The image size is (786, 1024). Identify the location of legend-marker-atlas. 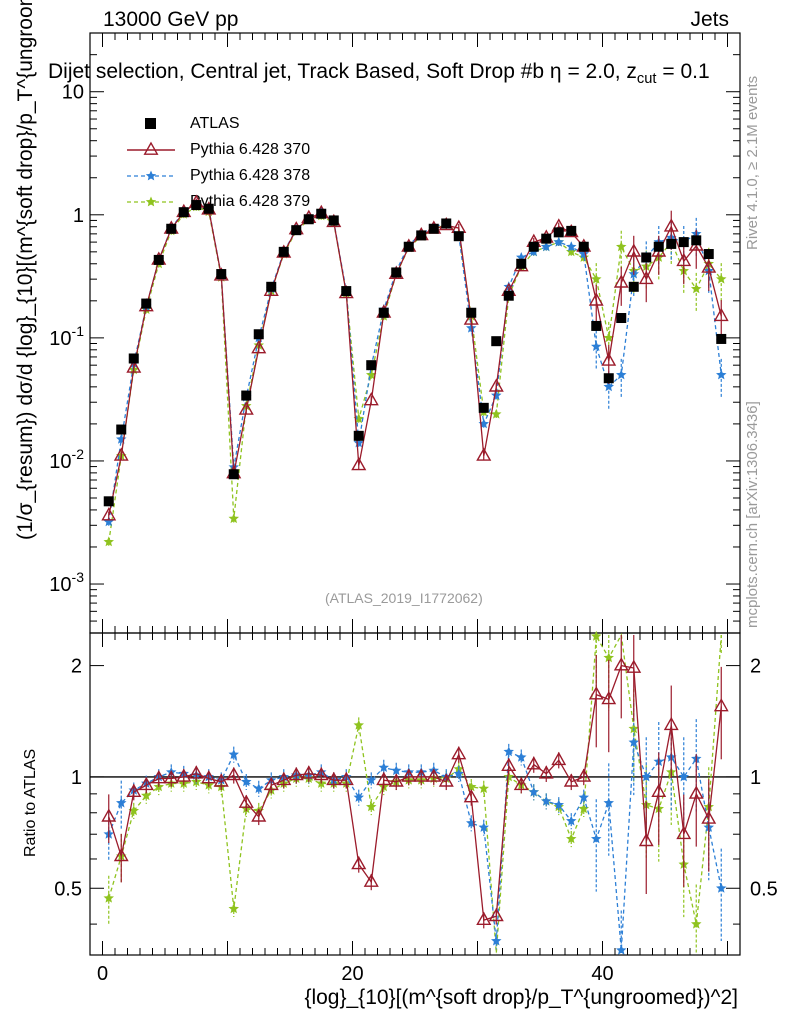
(150, 123).